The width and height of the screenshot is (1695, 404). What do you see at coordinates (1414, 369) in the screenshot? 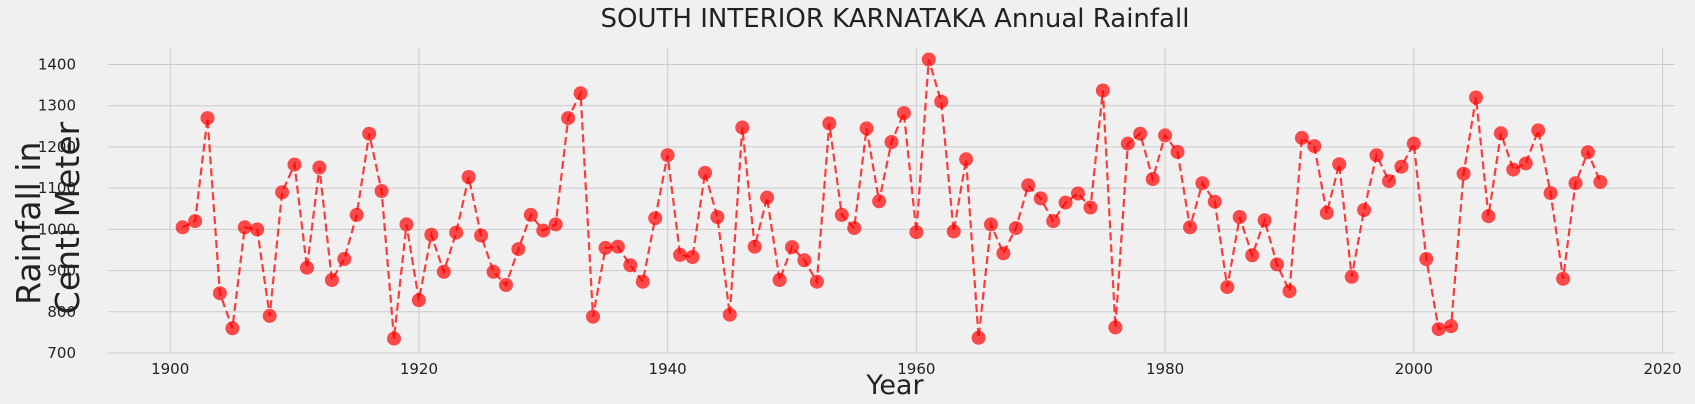
I see `x-tick-label: 2000` at bounding box center [1414, 369].